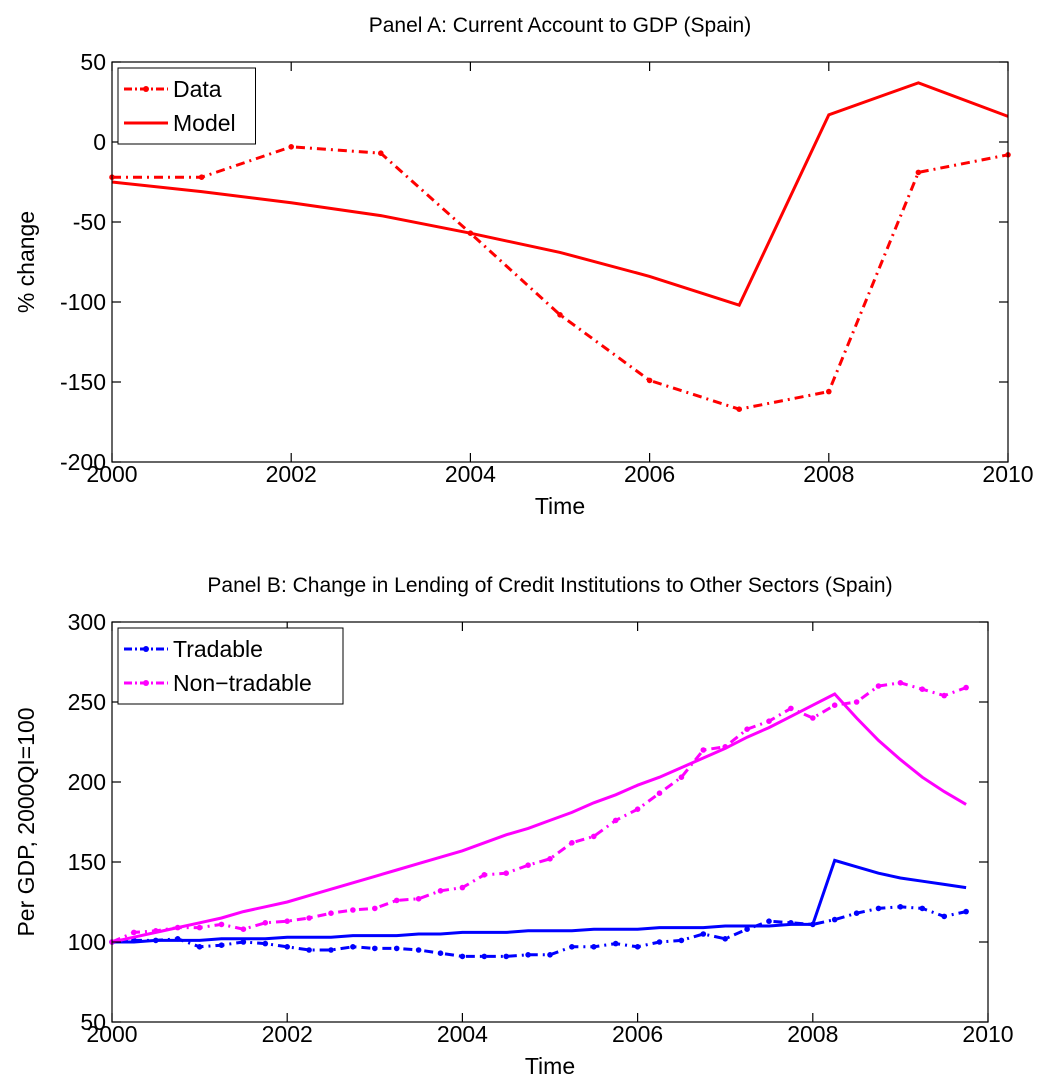 The height and width of the screenshot is (1083, 1046). I want to click on y-axis-label: Per GDP, 2000QI=100, so click(26, 821).